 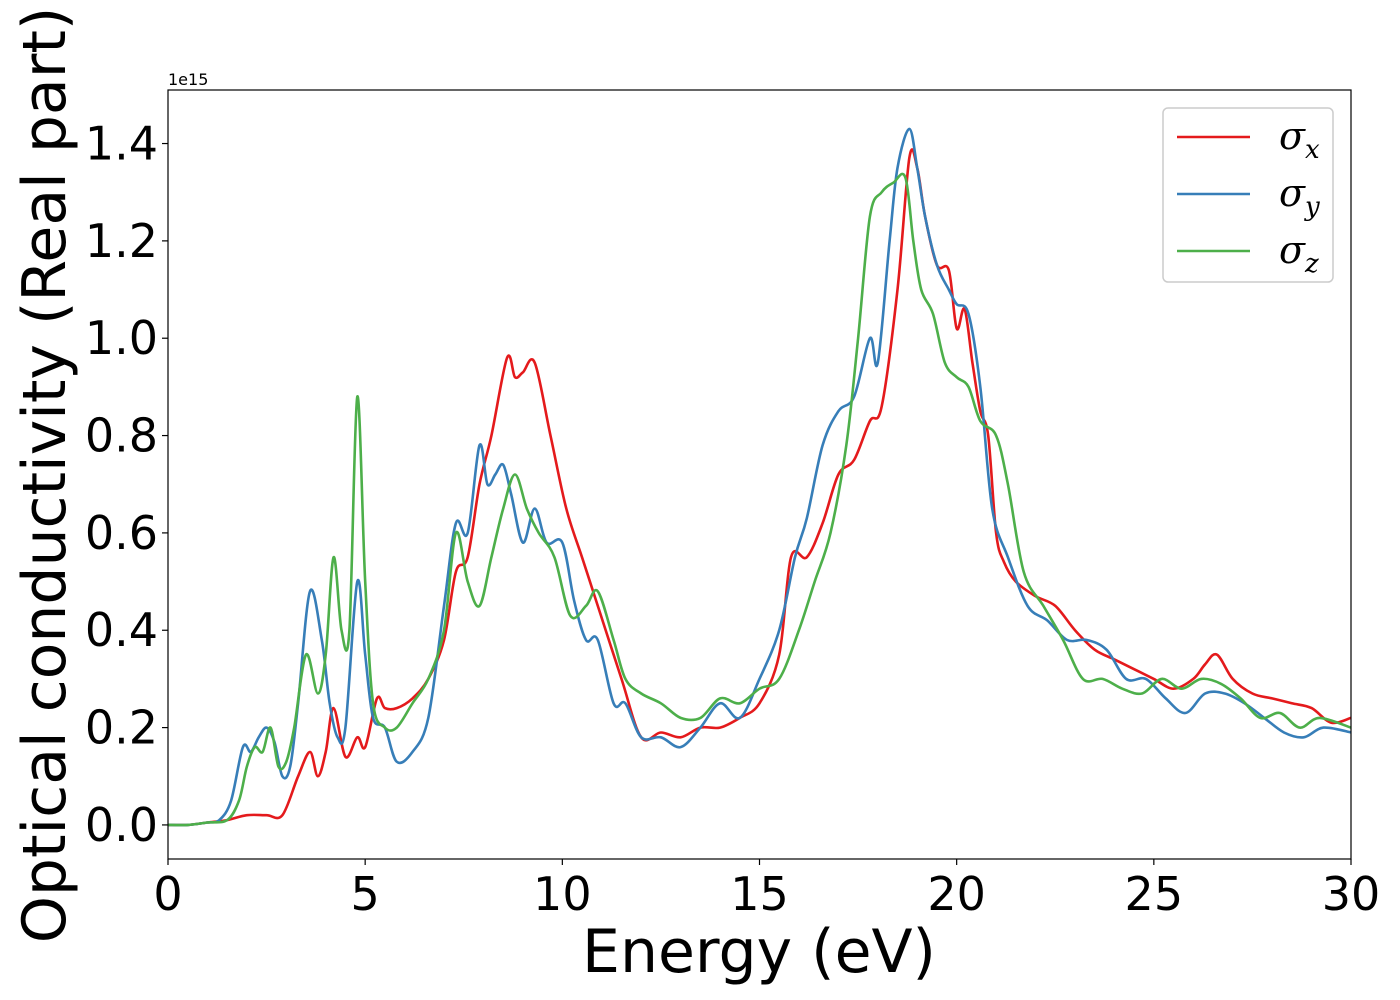 What do you see at coordinates (121, 144) in the screenshot?
I see `y-tick-label: 1.4` at bounding box center [121, 144].